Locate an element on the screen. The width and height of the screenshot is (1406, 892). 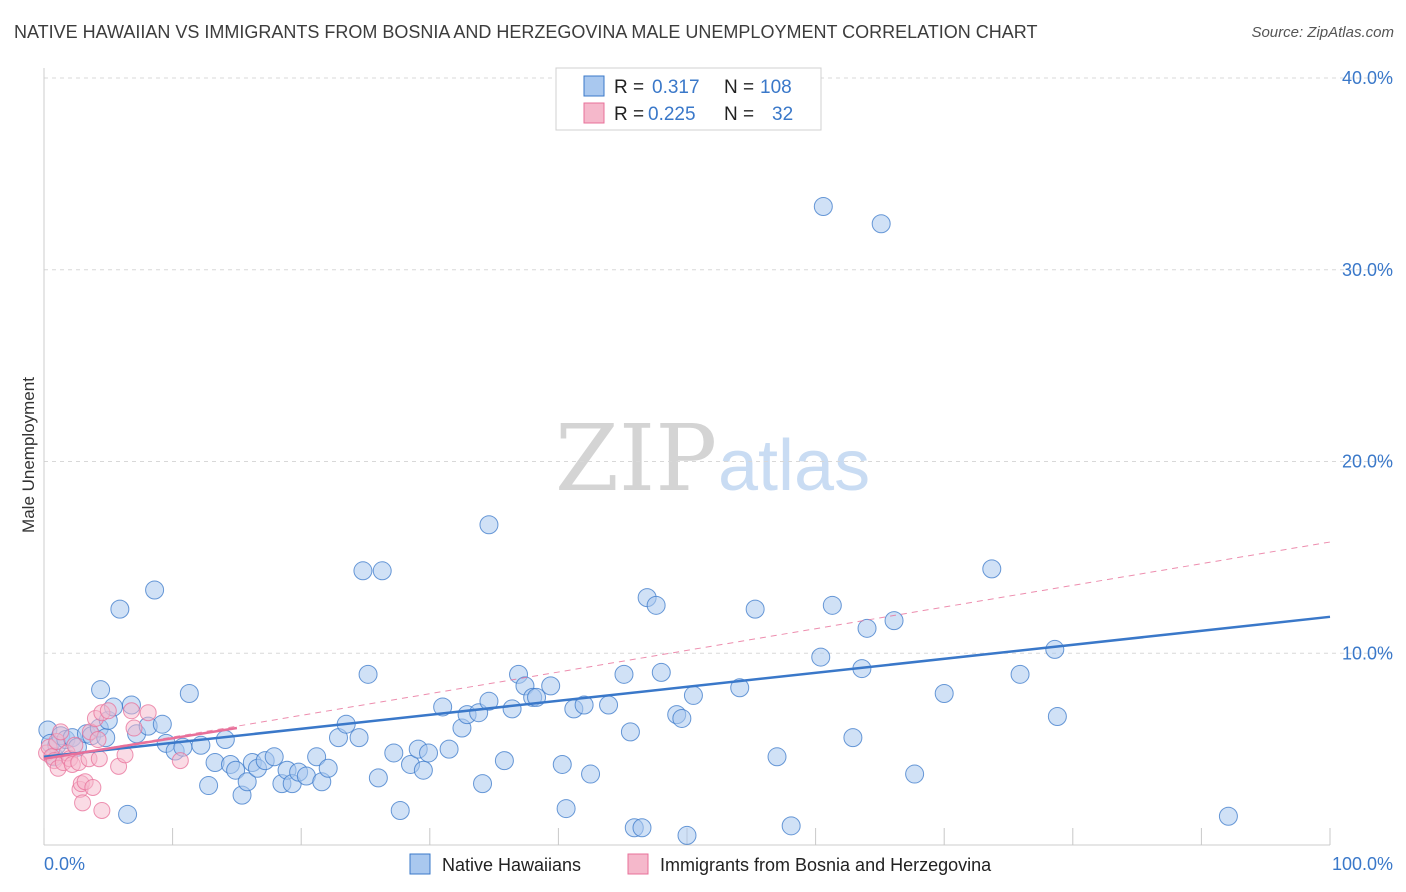
x-tick-label-max: 100.0% is located at coordinates (1362, 864).